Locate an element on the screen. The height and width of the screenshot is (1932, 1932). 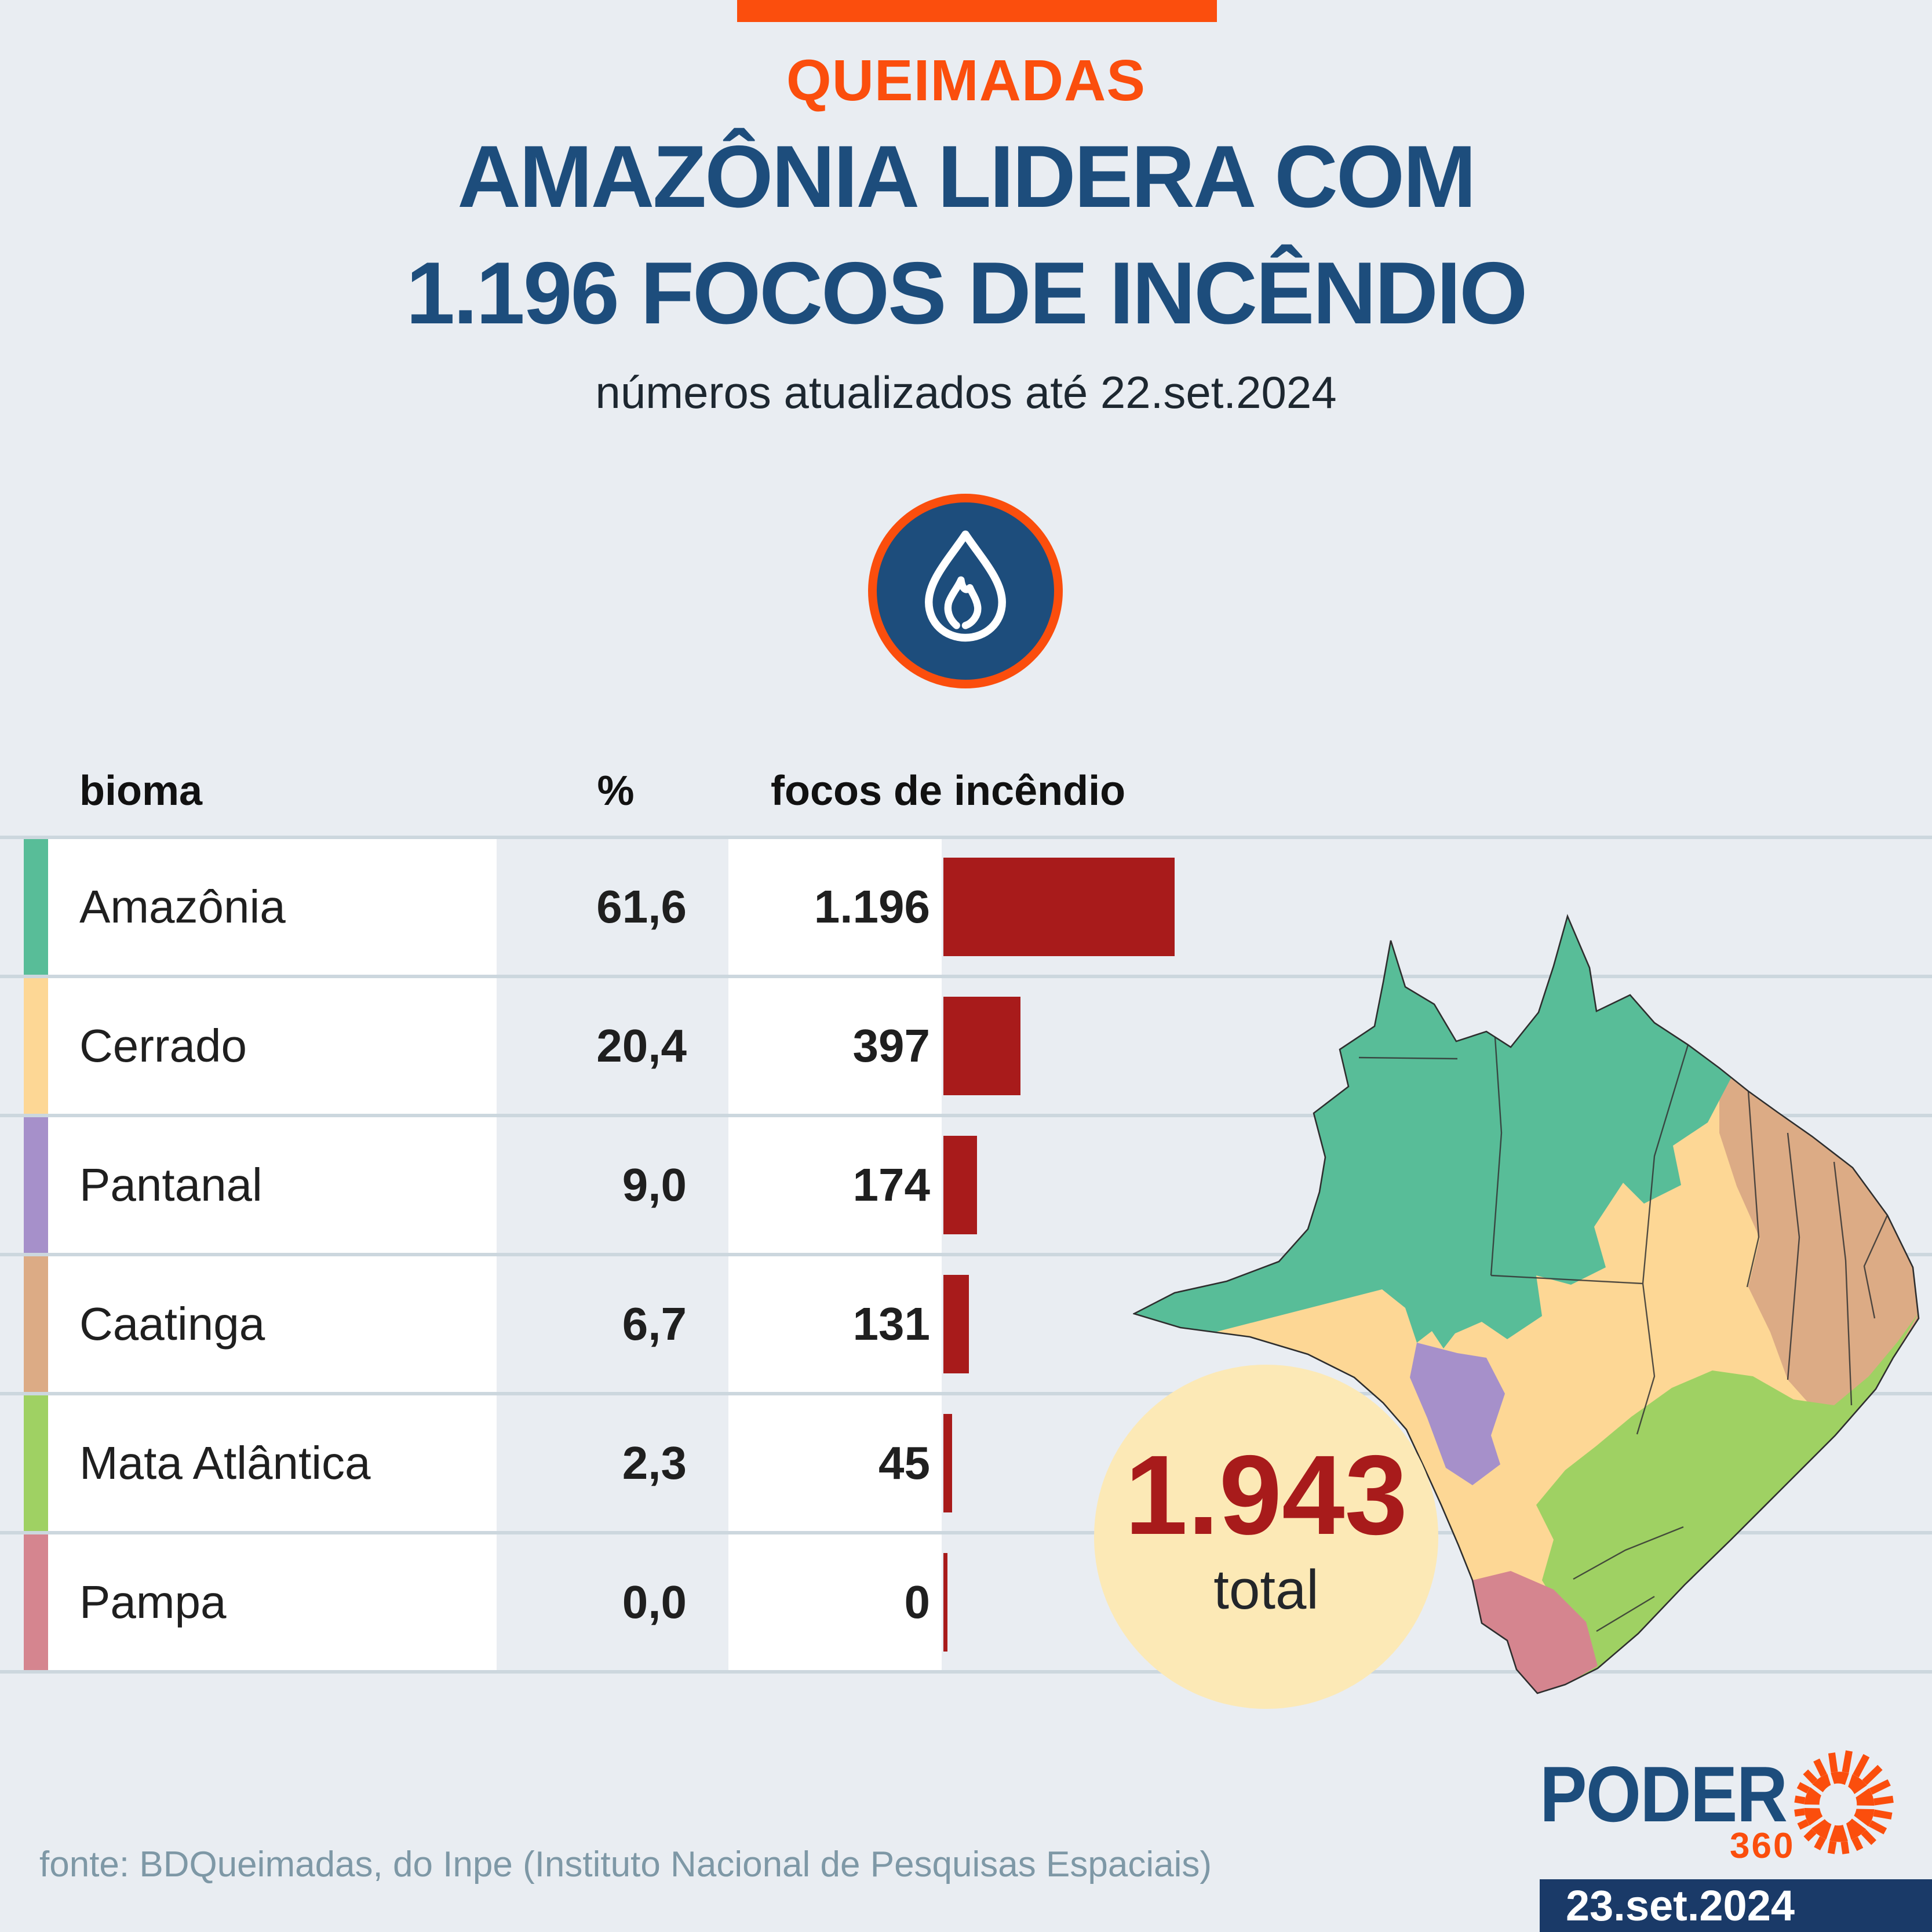
region-mata-atlantica is located at coordinates (1727, 1496).